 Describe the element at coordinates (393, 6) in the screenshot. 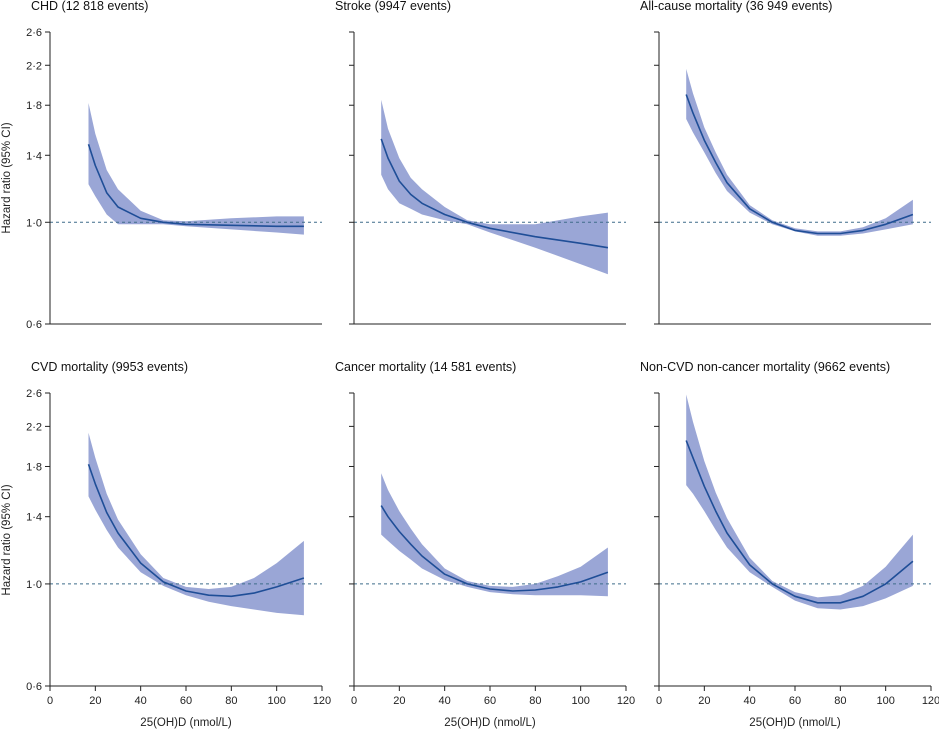

I see `panel-title: Stroke (9947 events)` at that location.